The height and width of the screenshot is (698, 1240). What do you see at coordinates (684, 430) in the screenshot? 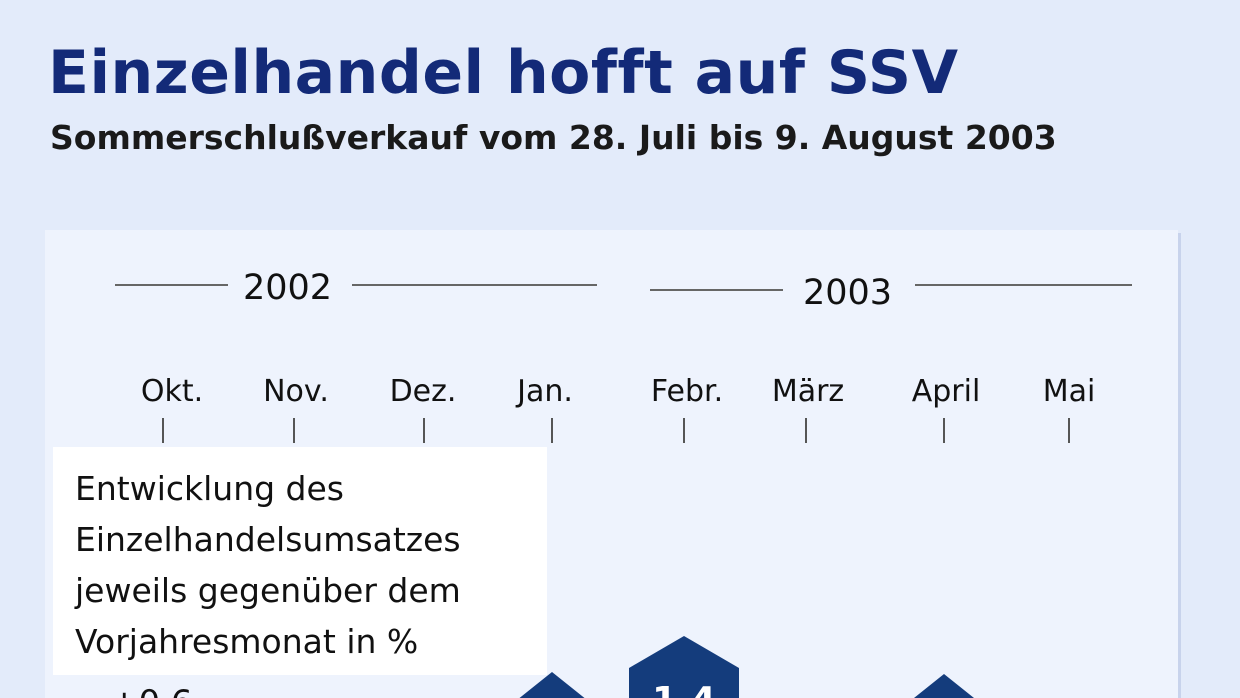
I see `month-tick-febr` at bounding box center [684, 430].